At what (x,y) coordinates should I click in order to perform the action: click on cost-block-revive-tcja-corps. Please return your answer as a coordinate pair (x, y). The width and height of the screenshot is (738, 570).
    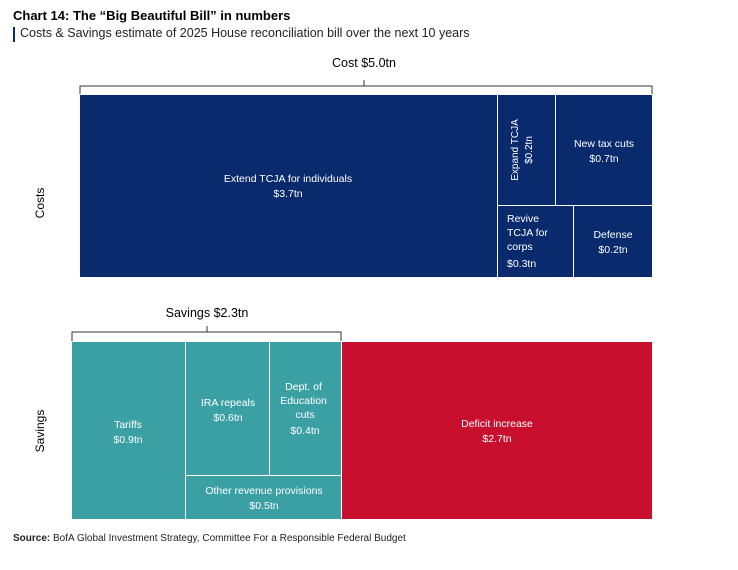
    Looking at the image, I should click on (535, 241).